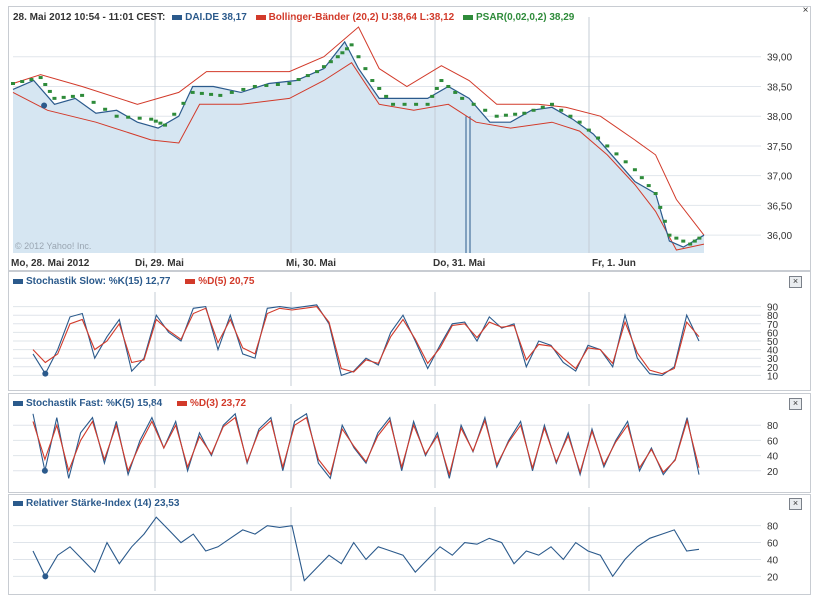 The image size is (820, 595). Describe the element at coordinates (773, 577) in the screenshot. I see `rsi-tick: 20` at that location.